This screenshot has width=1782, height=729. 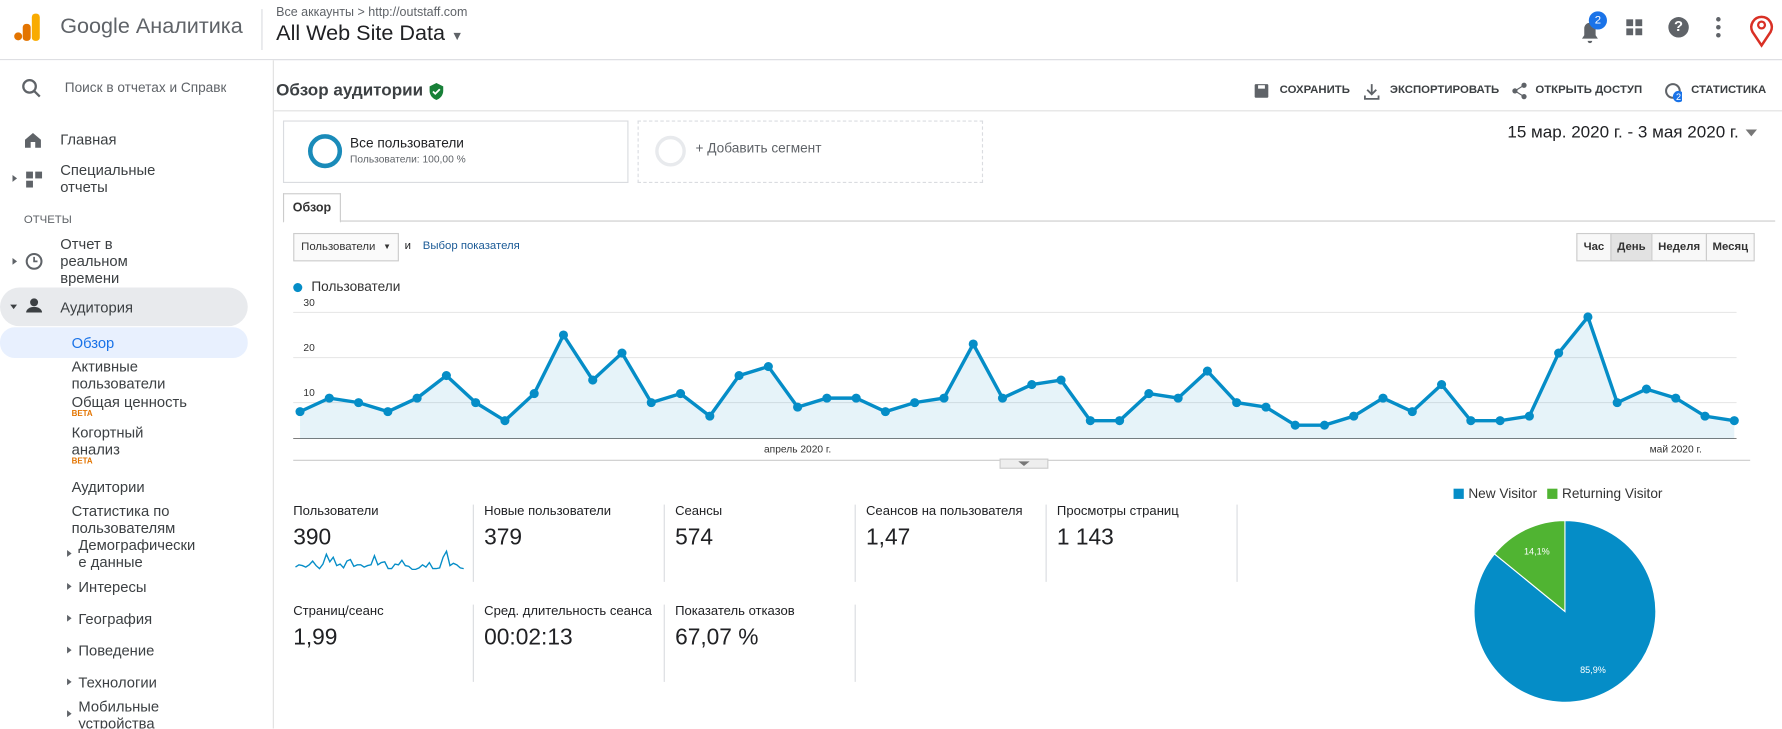 I want to click on date-arrow, so click(x=1751, y=132).